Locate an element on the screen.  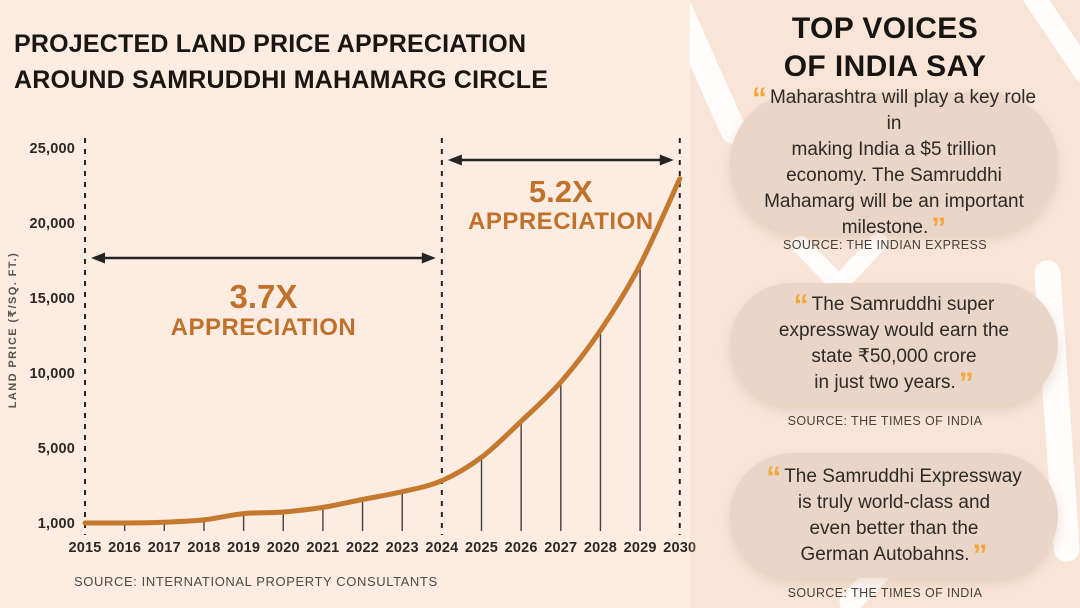
x-tick-label: 2022 is located at coordinates (362, 548).